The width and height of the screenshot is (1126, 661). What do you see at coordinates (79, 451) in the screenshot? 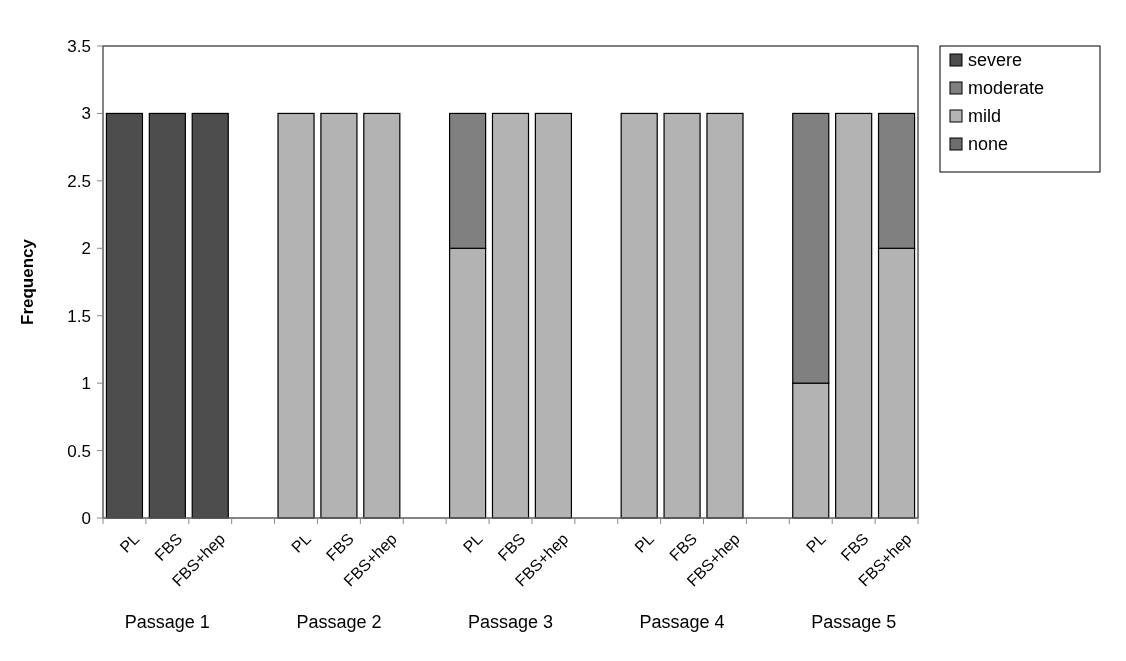
I see `y-tick-label: 0.5` at bounding box center [79, 451].